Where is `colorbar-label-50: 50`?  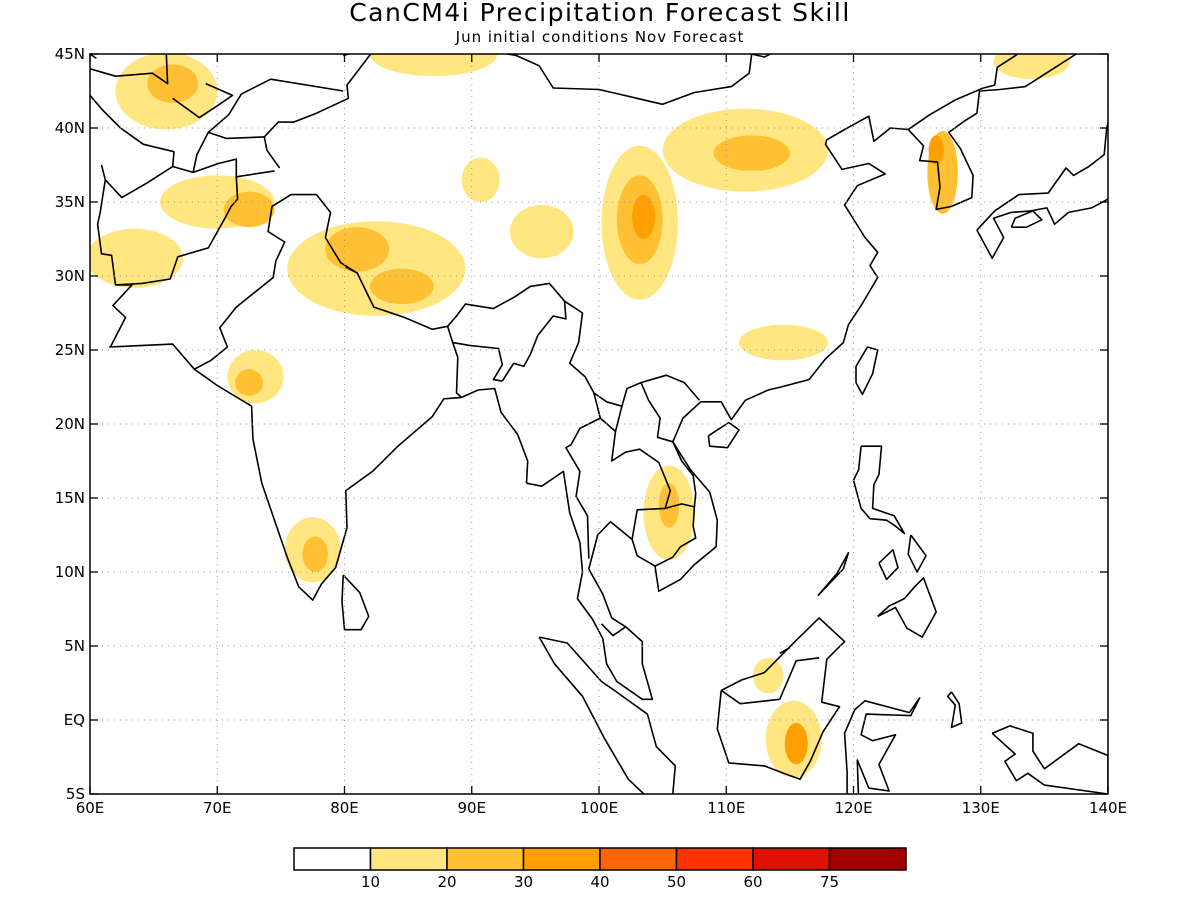
colorbar-label-50: 50 is located at coordinates (676, 882).